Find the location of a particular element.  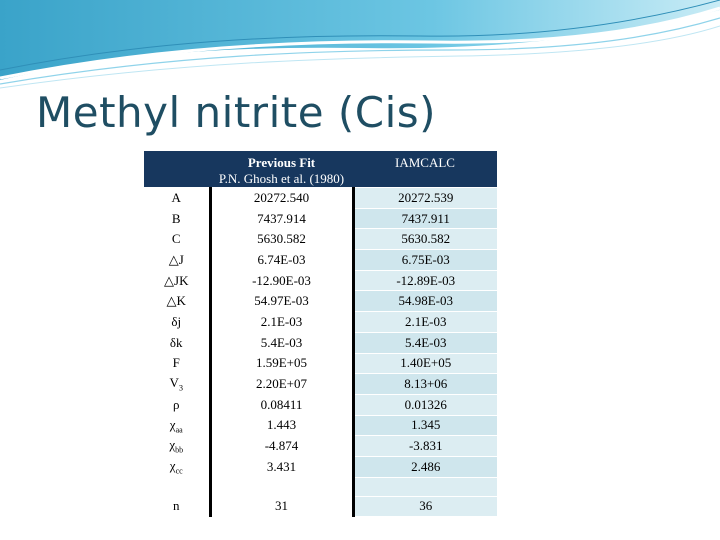

iamcalc-cell: 20272.539 is located at coordinates (425, 198).